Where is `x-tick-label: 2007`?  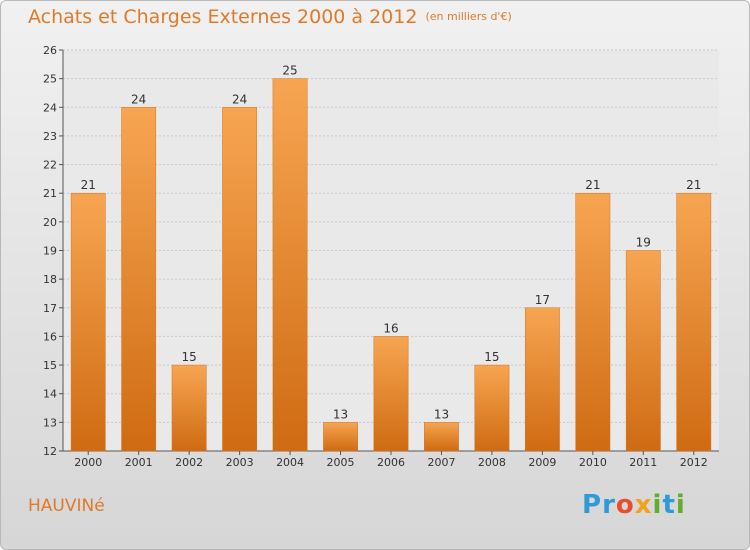 x-tick-label: 2007 is located at coordinates (441, 462).